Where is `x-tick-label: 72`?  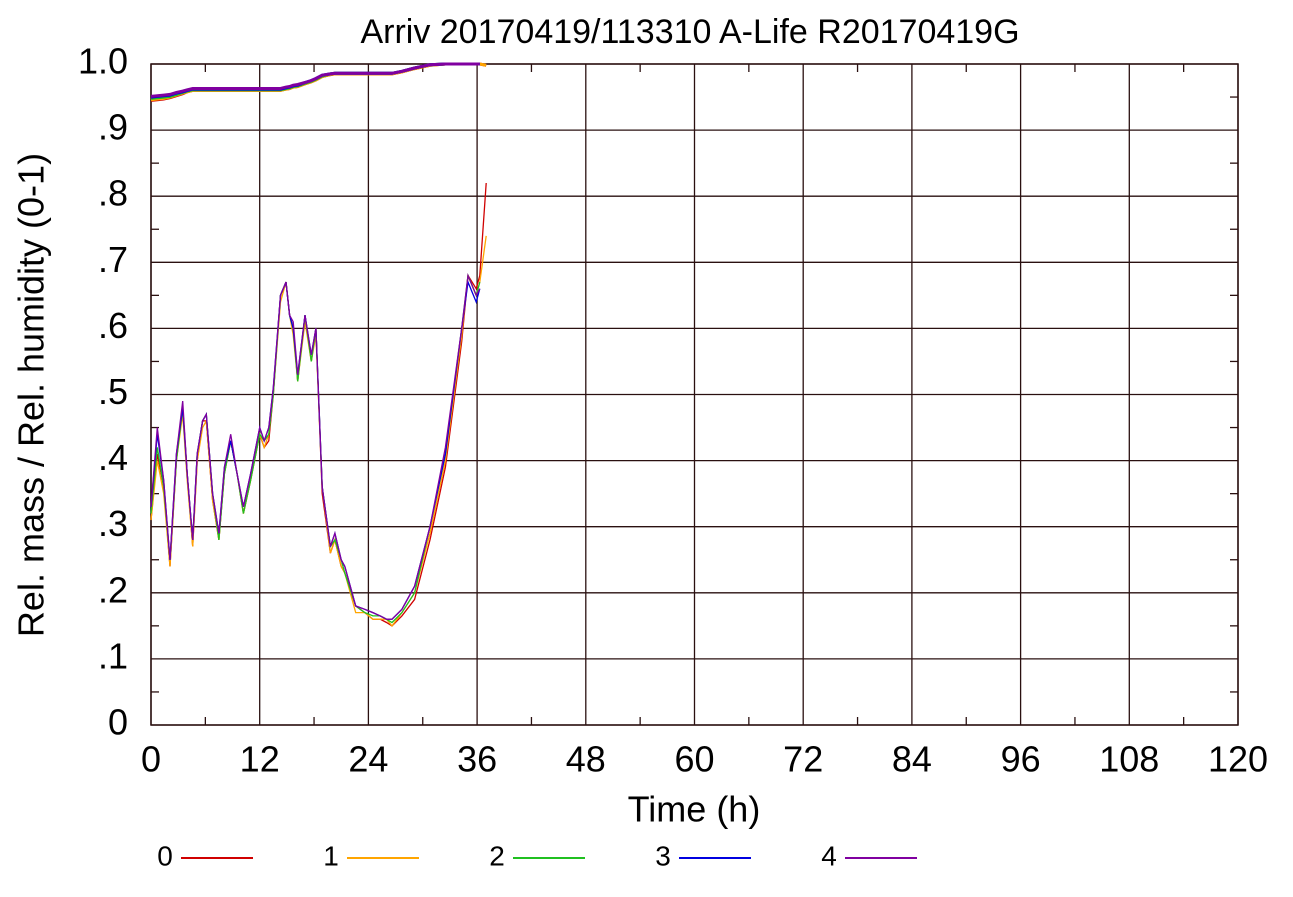
x-tick-label: 72 is located at coordinates (803, 759).